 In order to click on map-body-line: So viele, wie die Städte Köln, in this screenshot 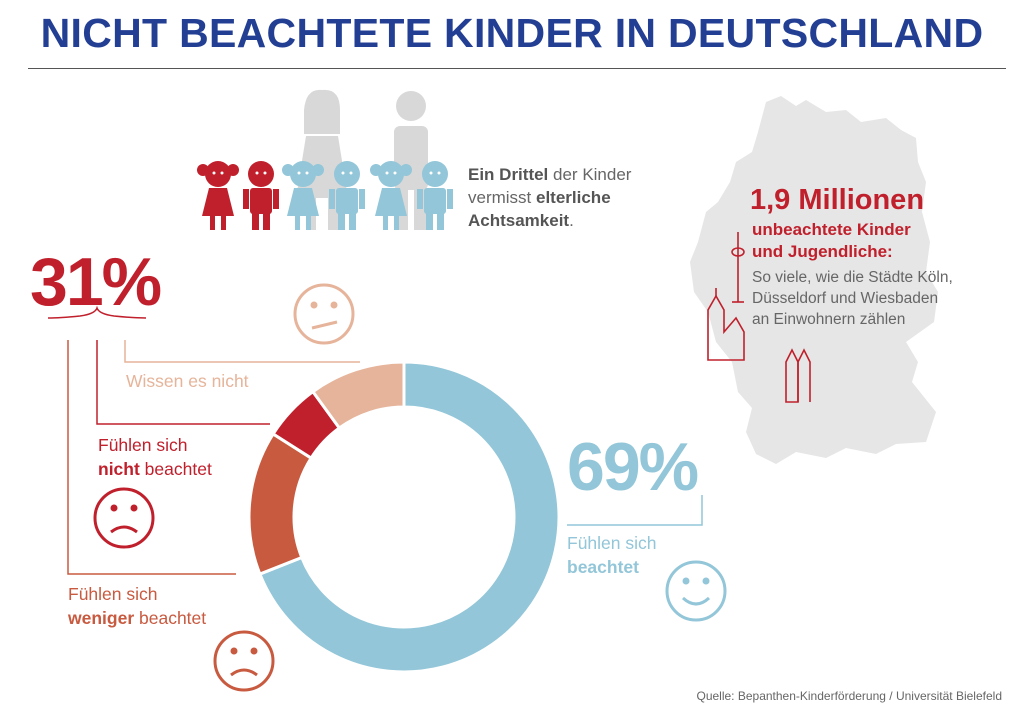, I will do `click(852, 277)`.